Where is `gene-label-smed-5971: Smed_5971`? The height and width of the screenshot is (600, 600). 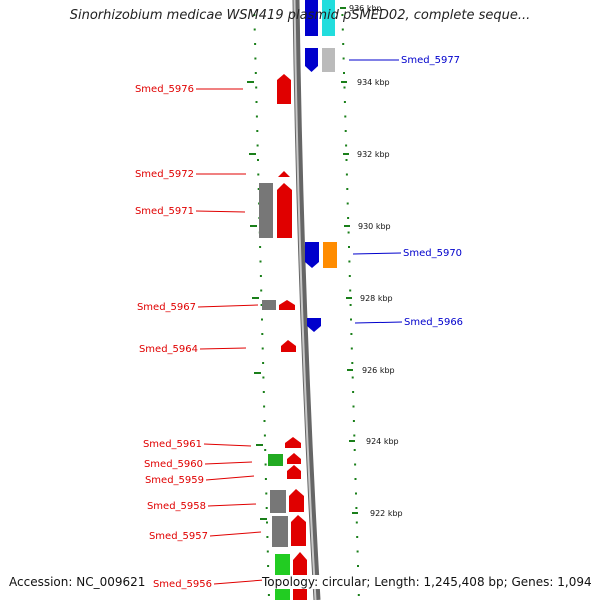 gene-label-smed-5971: Smed_5971 is located at coordinates (164, 211).